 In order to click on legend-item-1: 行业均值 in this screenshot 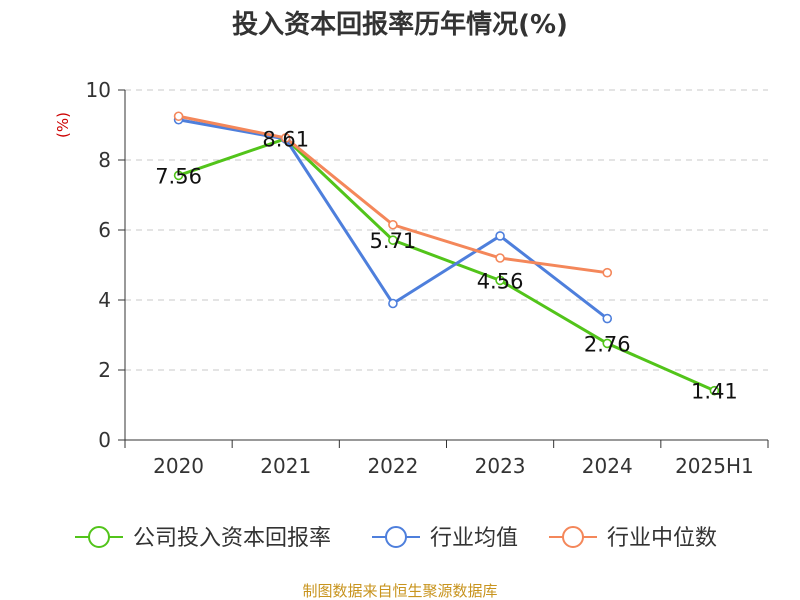, I will do `click(445, 538)`.